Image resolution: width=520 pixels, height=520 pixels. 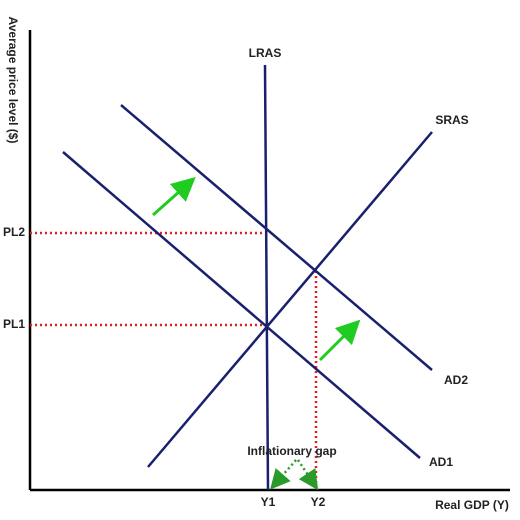 I want to click on price-level-label: PL2, so click(x=14, y=232).